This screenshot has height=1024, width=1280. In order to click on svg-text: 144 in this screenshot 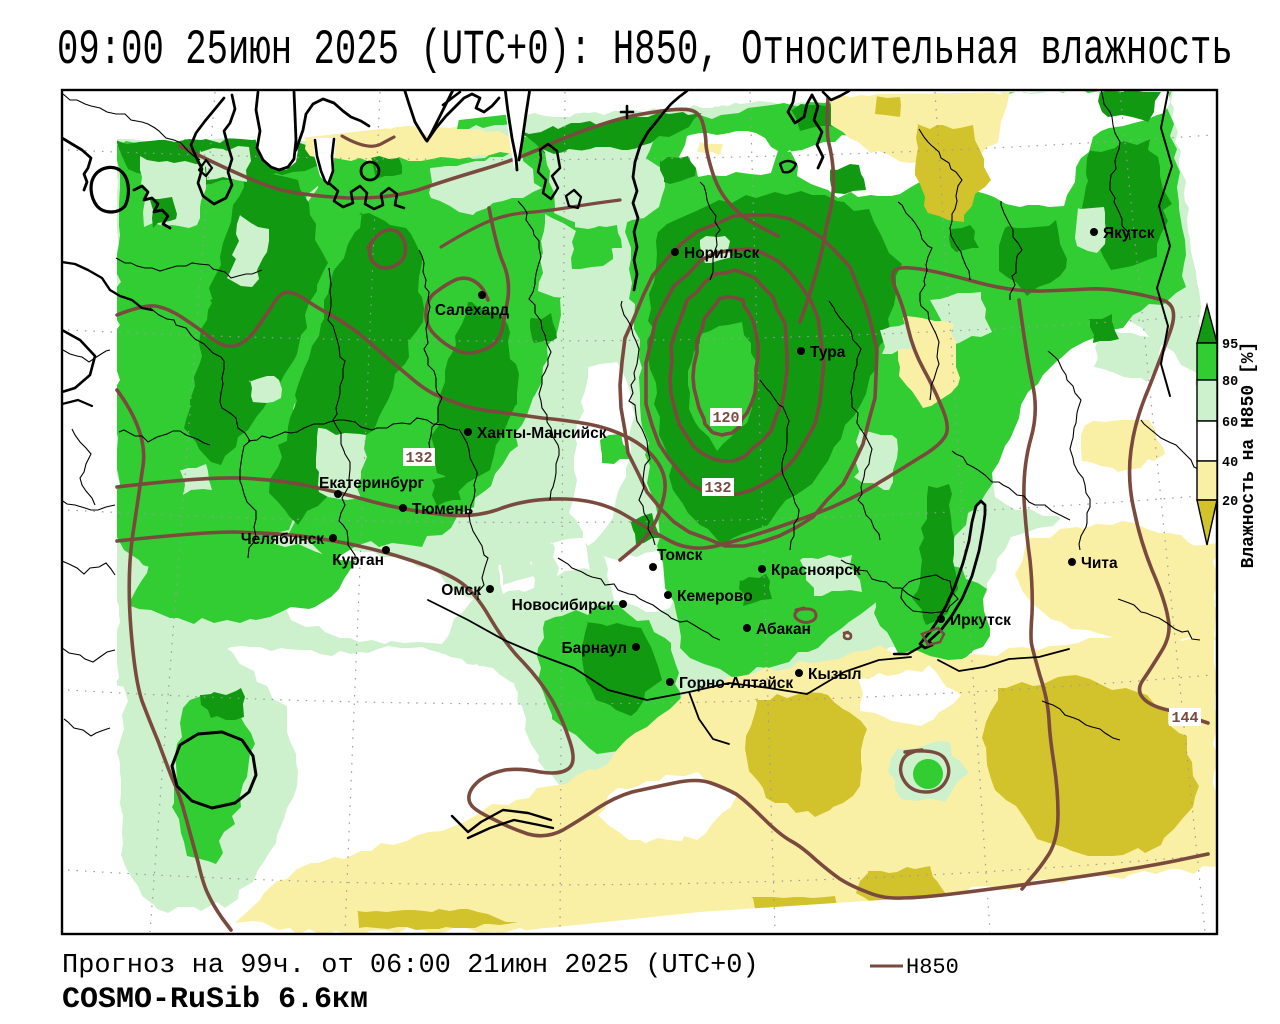, I will do `click(1184, 718)`.